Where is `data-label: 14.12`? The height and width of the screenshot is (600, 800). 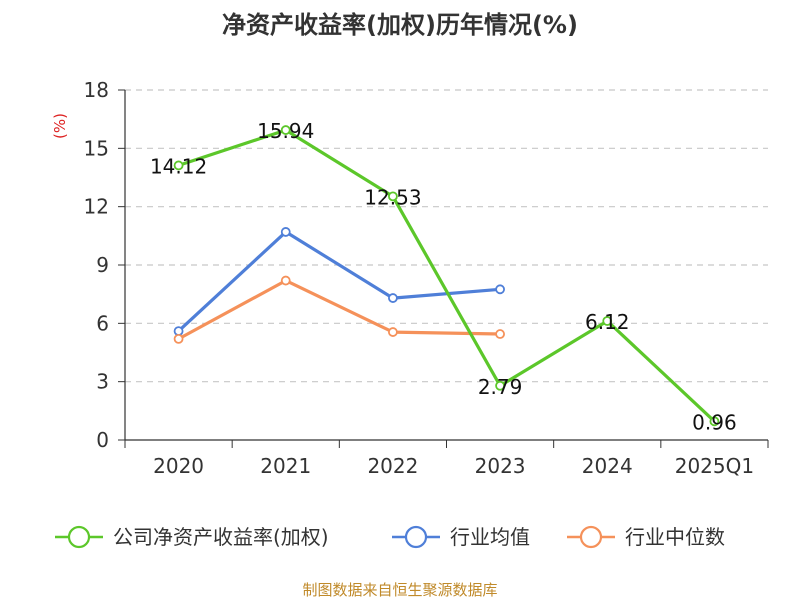 data-label: 14.12 is located at coordinates (178, 166).